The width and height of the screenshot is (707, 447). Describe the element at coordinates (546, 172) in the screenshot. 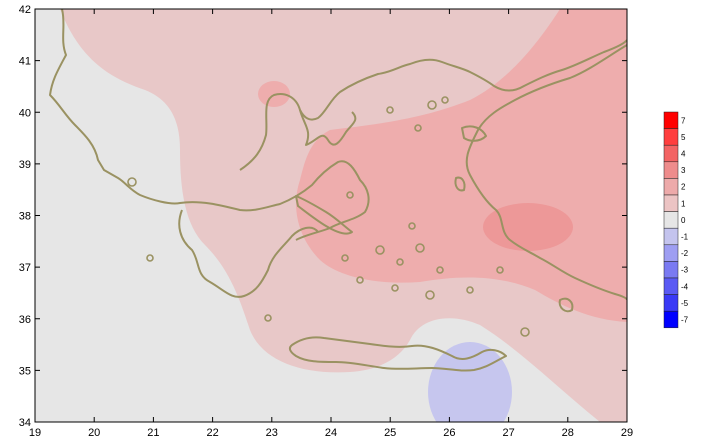

I see `coastline-anatolia` at that location.